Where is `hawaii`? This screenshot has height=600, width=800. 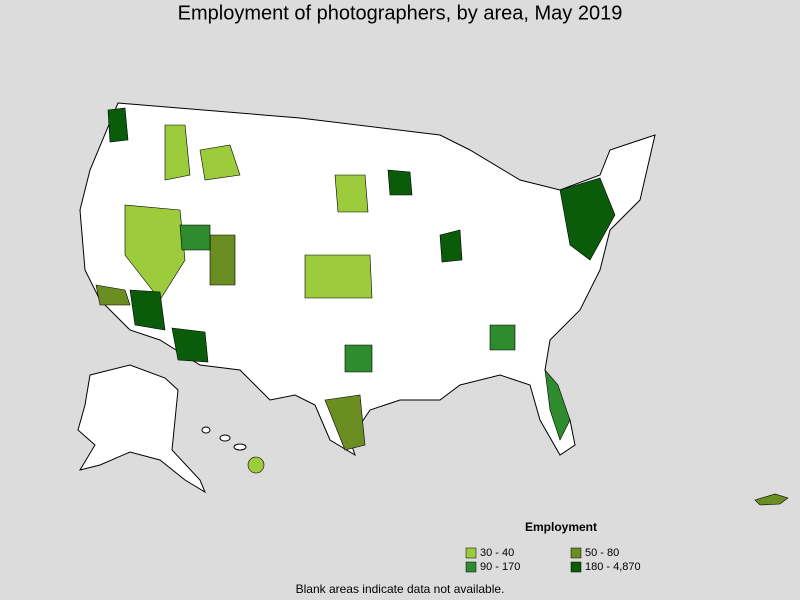
hawaii is located at coordinates (233, 450).